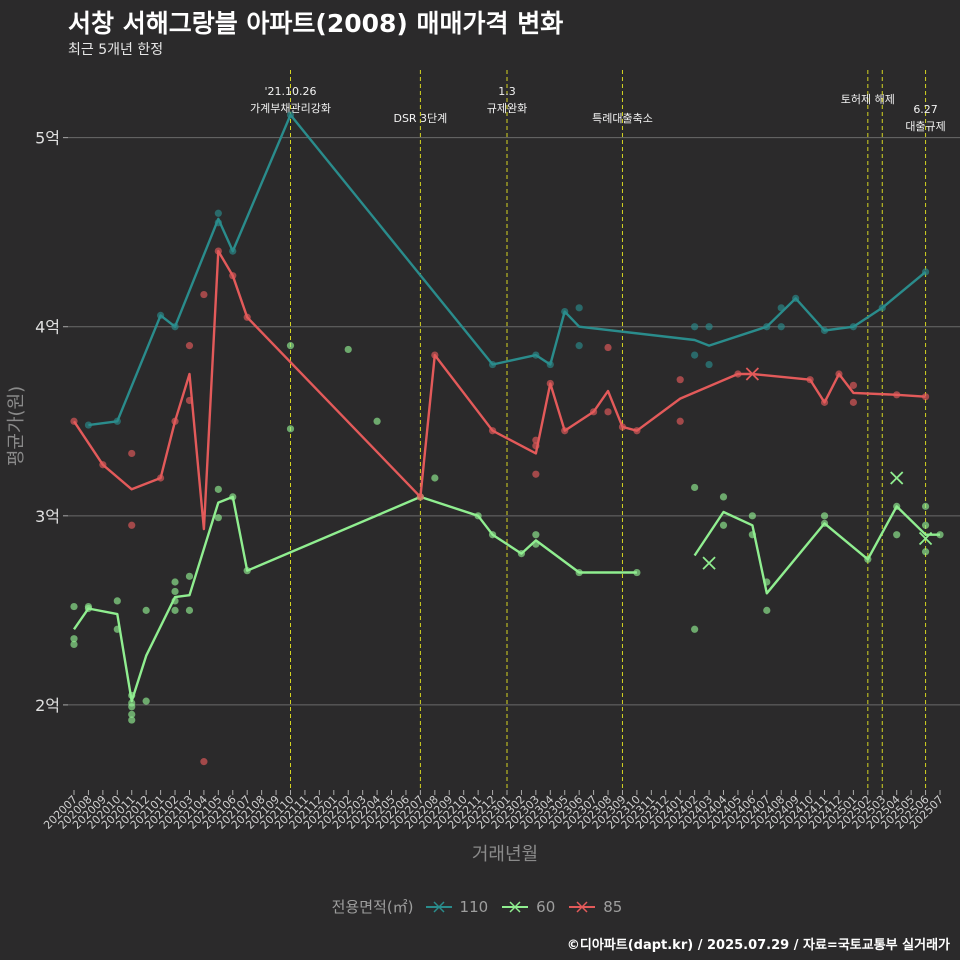 This screenshot has width=960, height=960. Describe the element at coordinates (622, 118) in the screenshot. I see `event-label: 특례대출축소` at that location.